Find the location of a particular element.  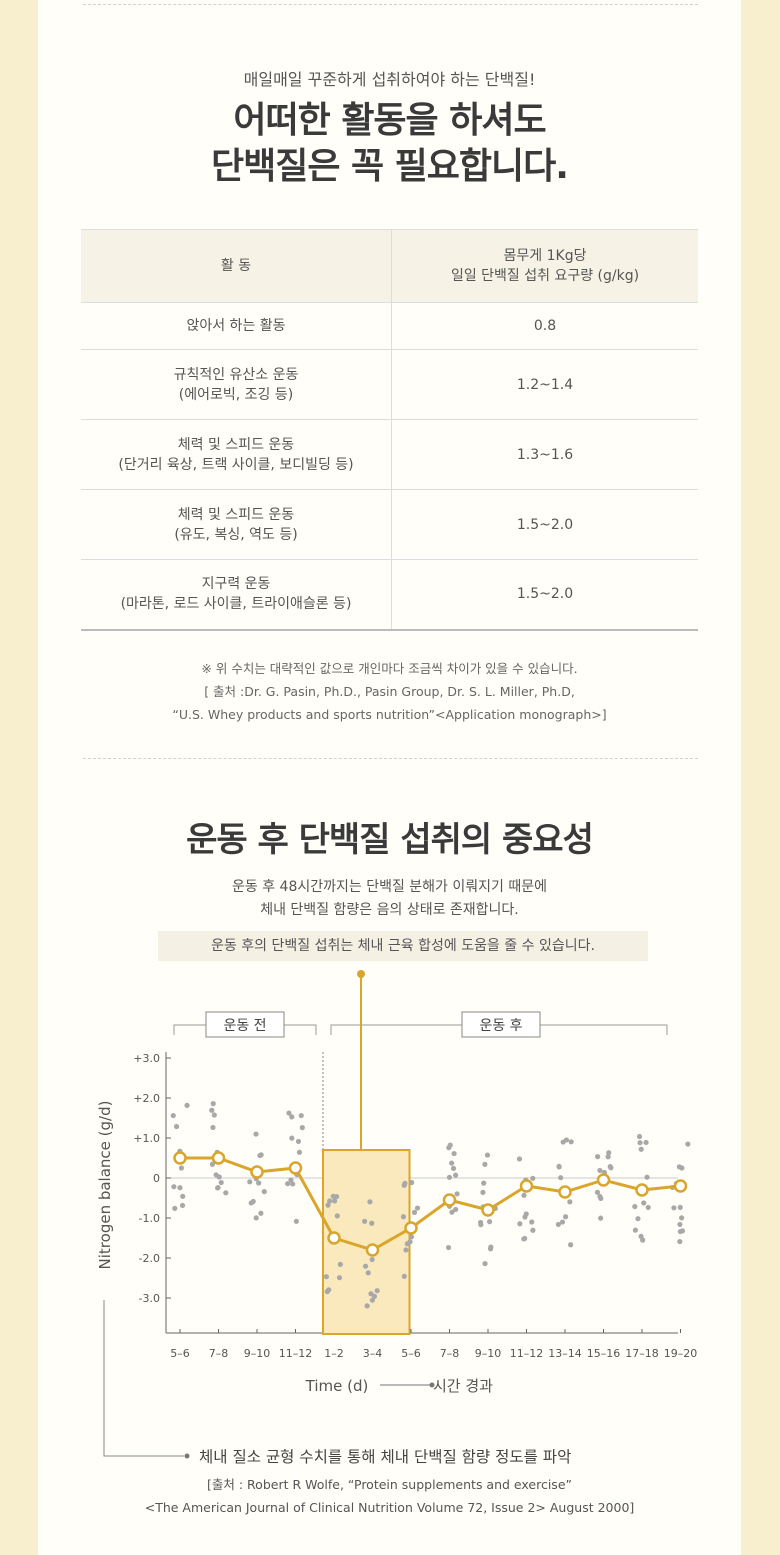

value-cell: 1.5~2.0 is located at coordinates (544, 524).